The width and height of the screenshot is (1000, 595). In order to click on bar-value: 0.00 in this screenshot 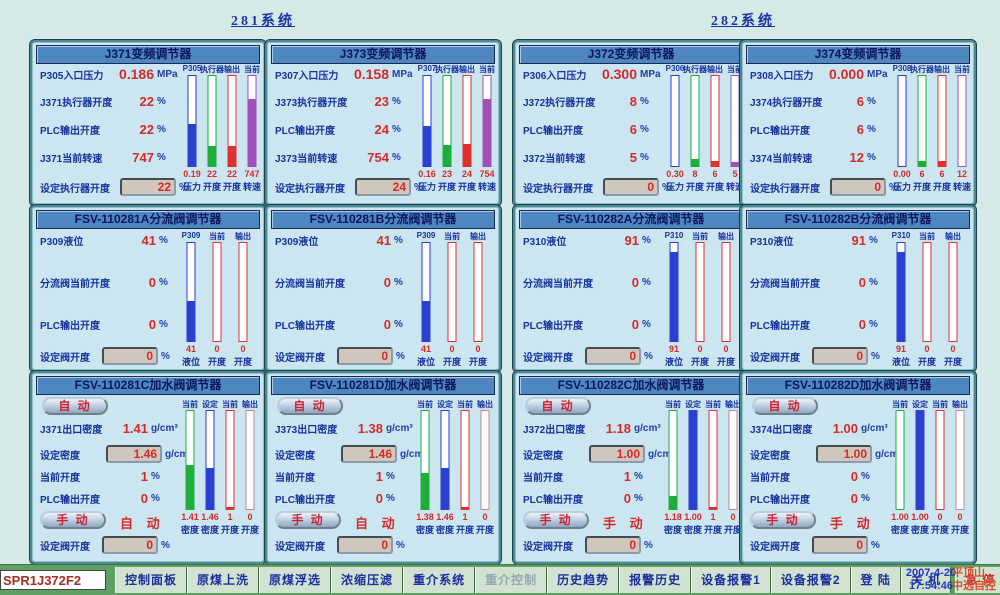, I will do `click(902, 174)`.